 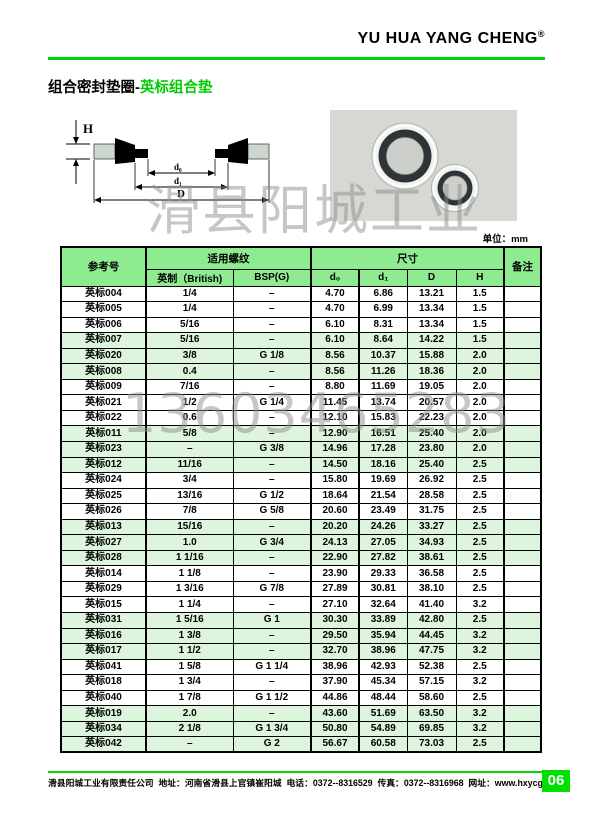 I want to click on table-row: 英标031 1 5/16 G 1 30.30 33.89 42.80 2.5, so click(x=301, y=620).